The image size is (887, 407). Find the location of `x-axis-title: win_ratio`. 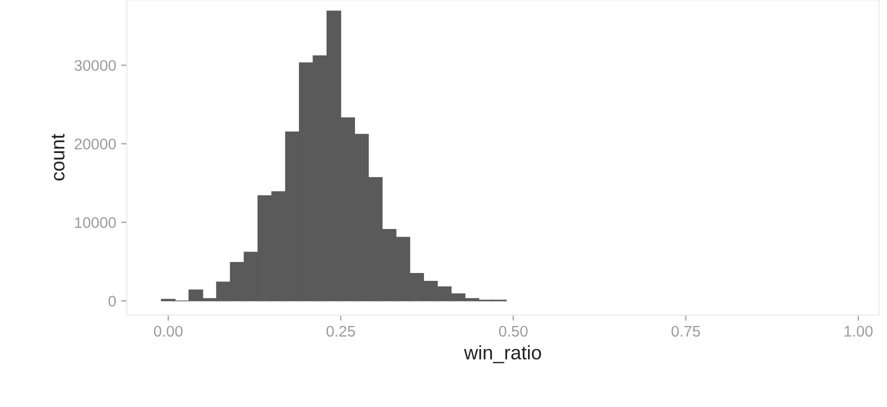

x-axis-title: win_ratio is located at coordinates (503, 354).